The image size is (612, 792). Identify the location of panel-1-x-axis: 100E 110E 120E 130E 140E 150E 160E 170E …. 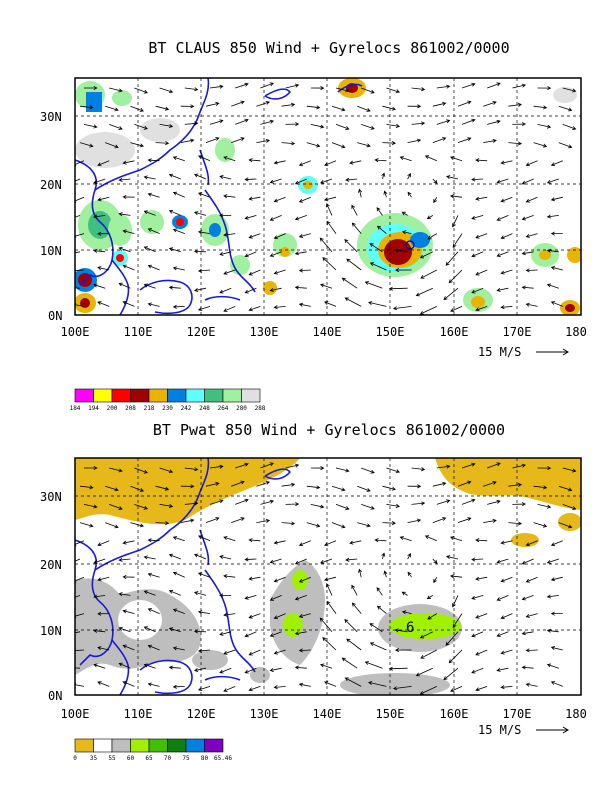
(324, 332).